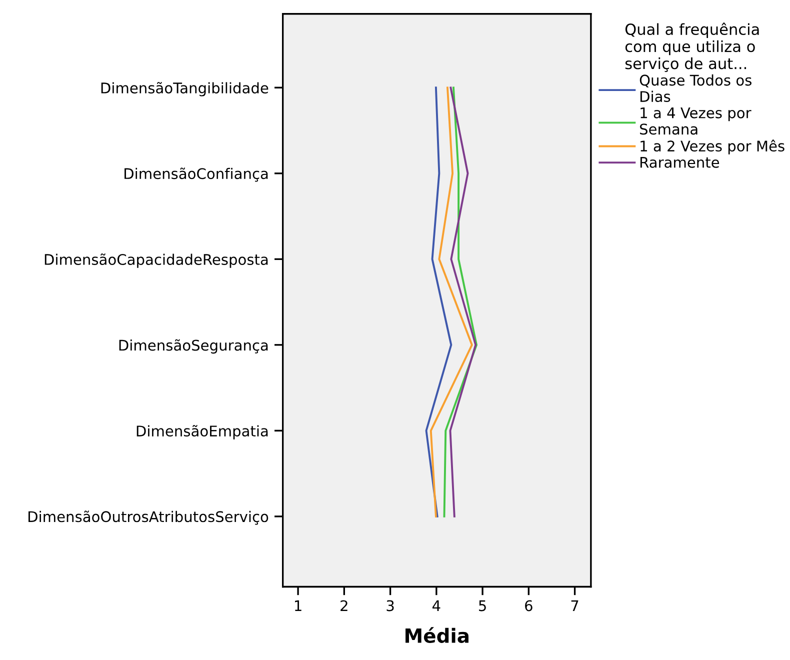 Image resolution: width=790 pixels, height=660 pixels. Describe the element at coordinates (437, 635) in the screenshot. I see `x-axis-title: Média` at that location.